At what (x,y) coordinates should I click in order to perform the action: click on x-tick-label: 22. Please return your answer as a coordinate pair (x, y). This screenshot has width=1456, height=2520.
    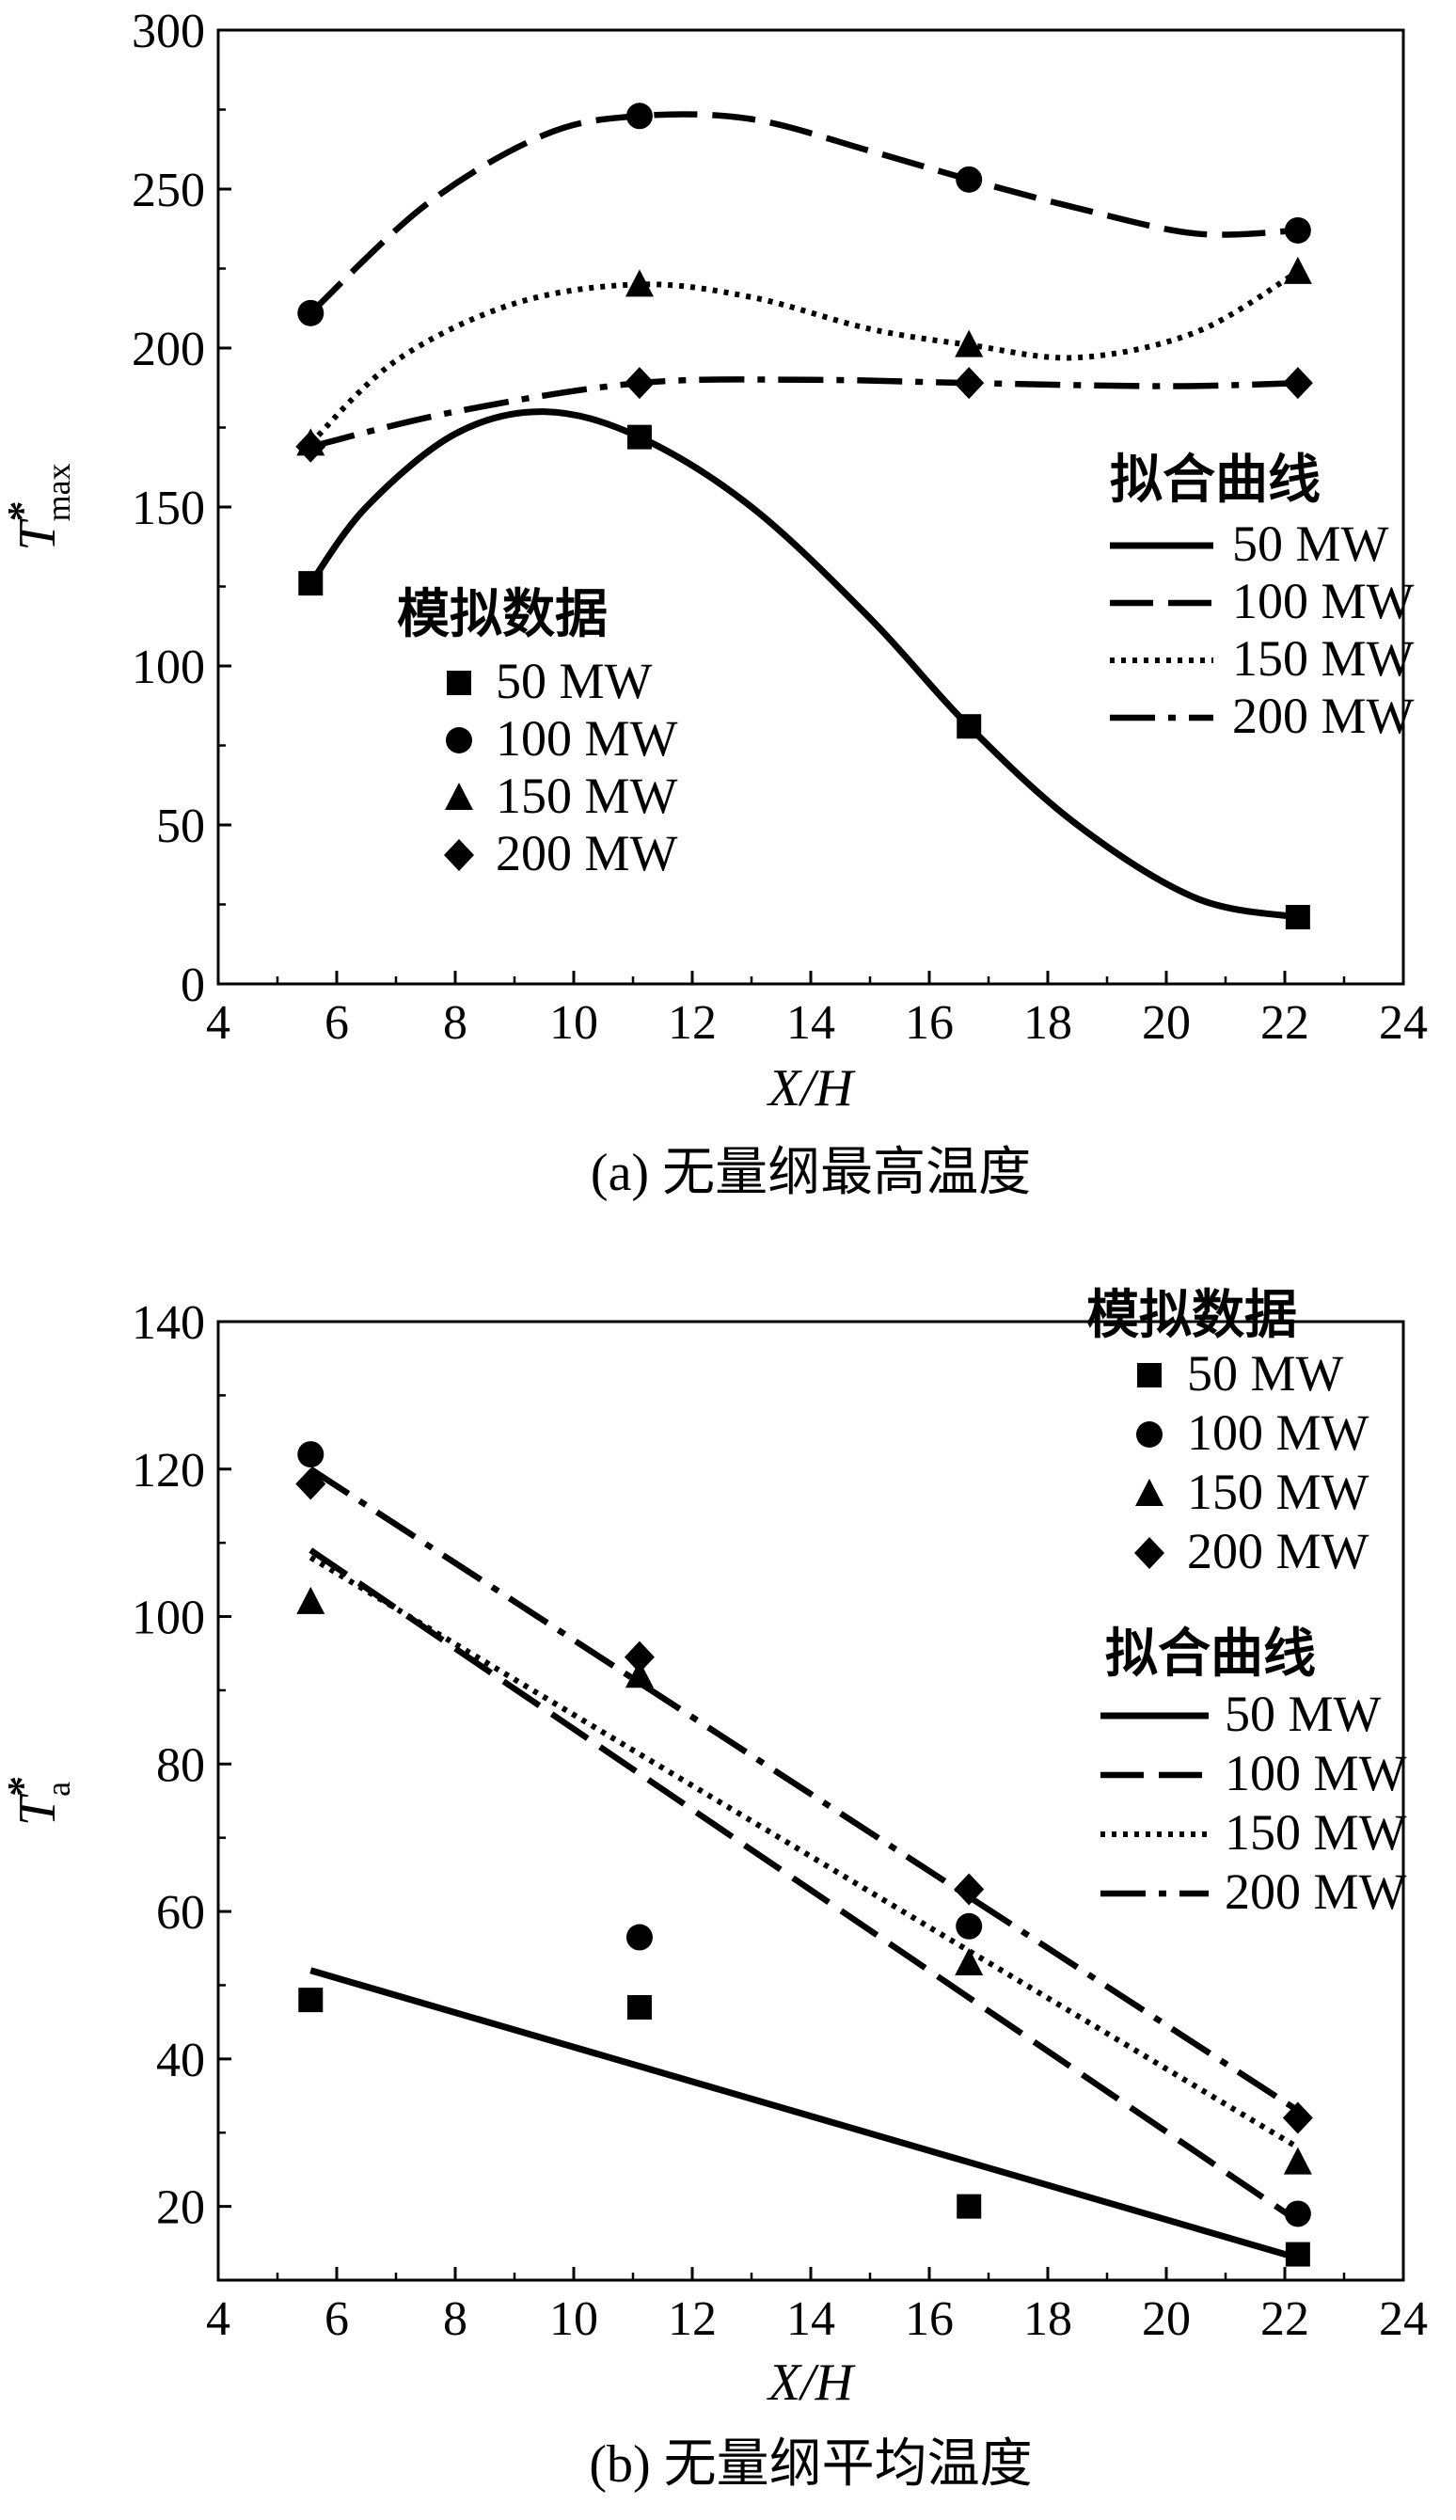
    Looking at the image, I should click on (1284, 2319).